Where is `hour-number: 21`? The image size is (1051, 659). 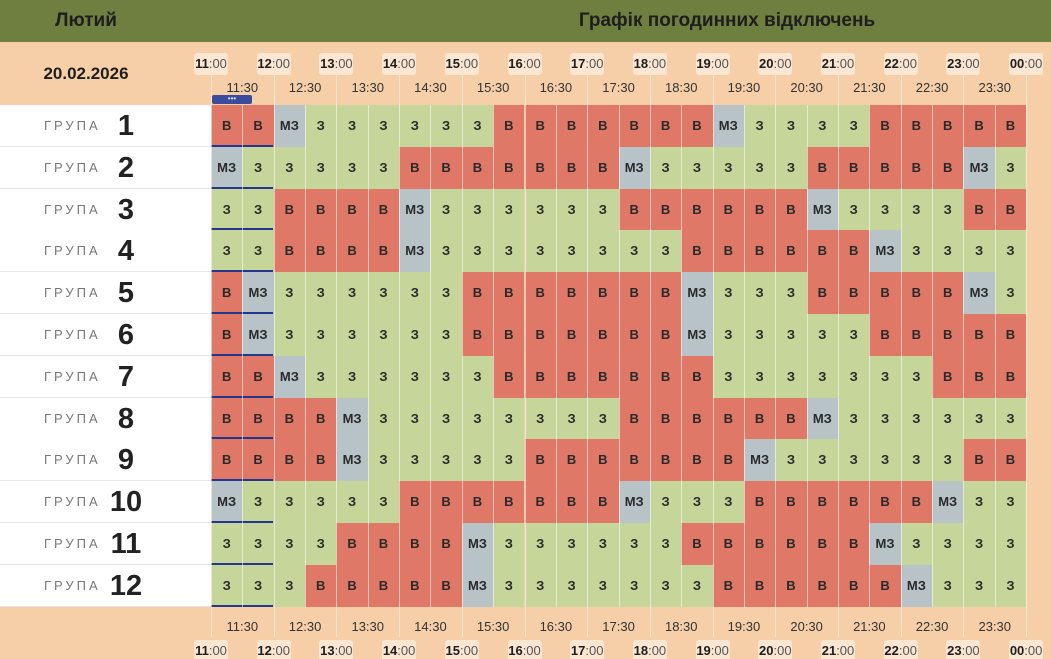 hour-number: 21 is located at coordinates (829, 650).